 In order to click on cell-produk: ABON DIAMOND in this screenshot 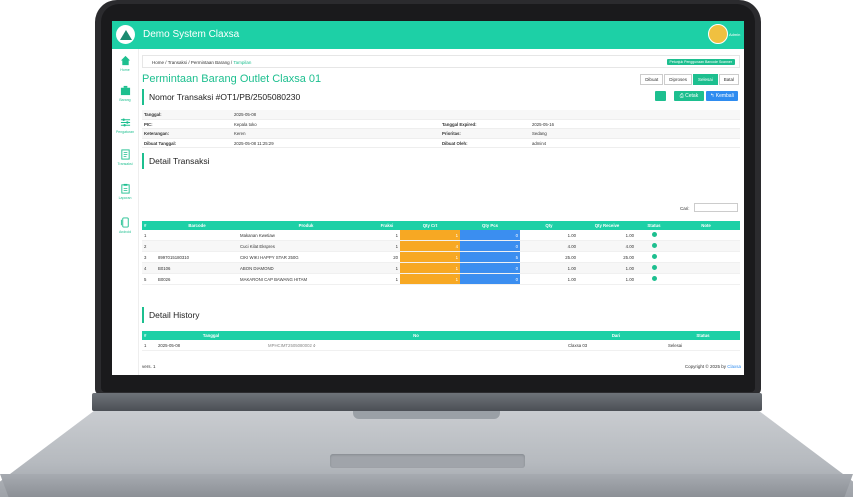, I will do `click(306, 268)`.